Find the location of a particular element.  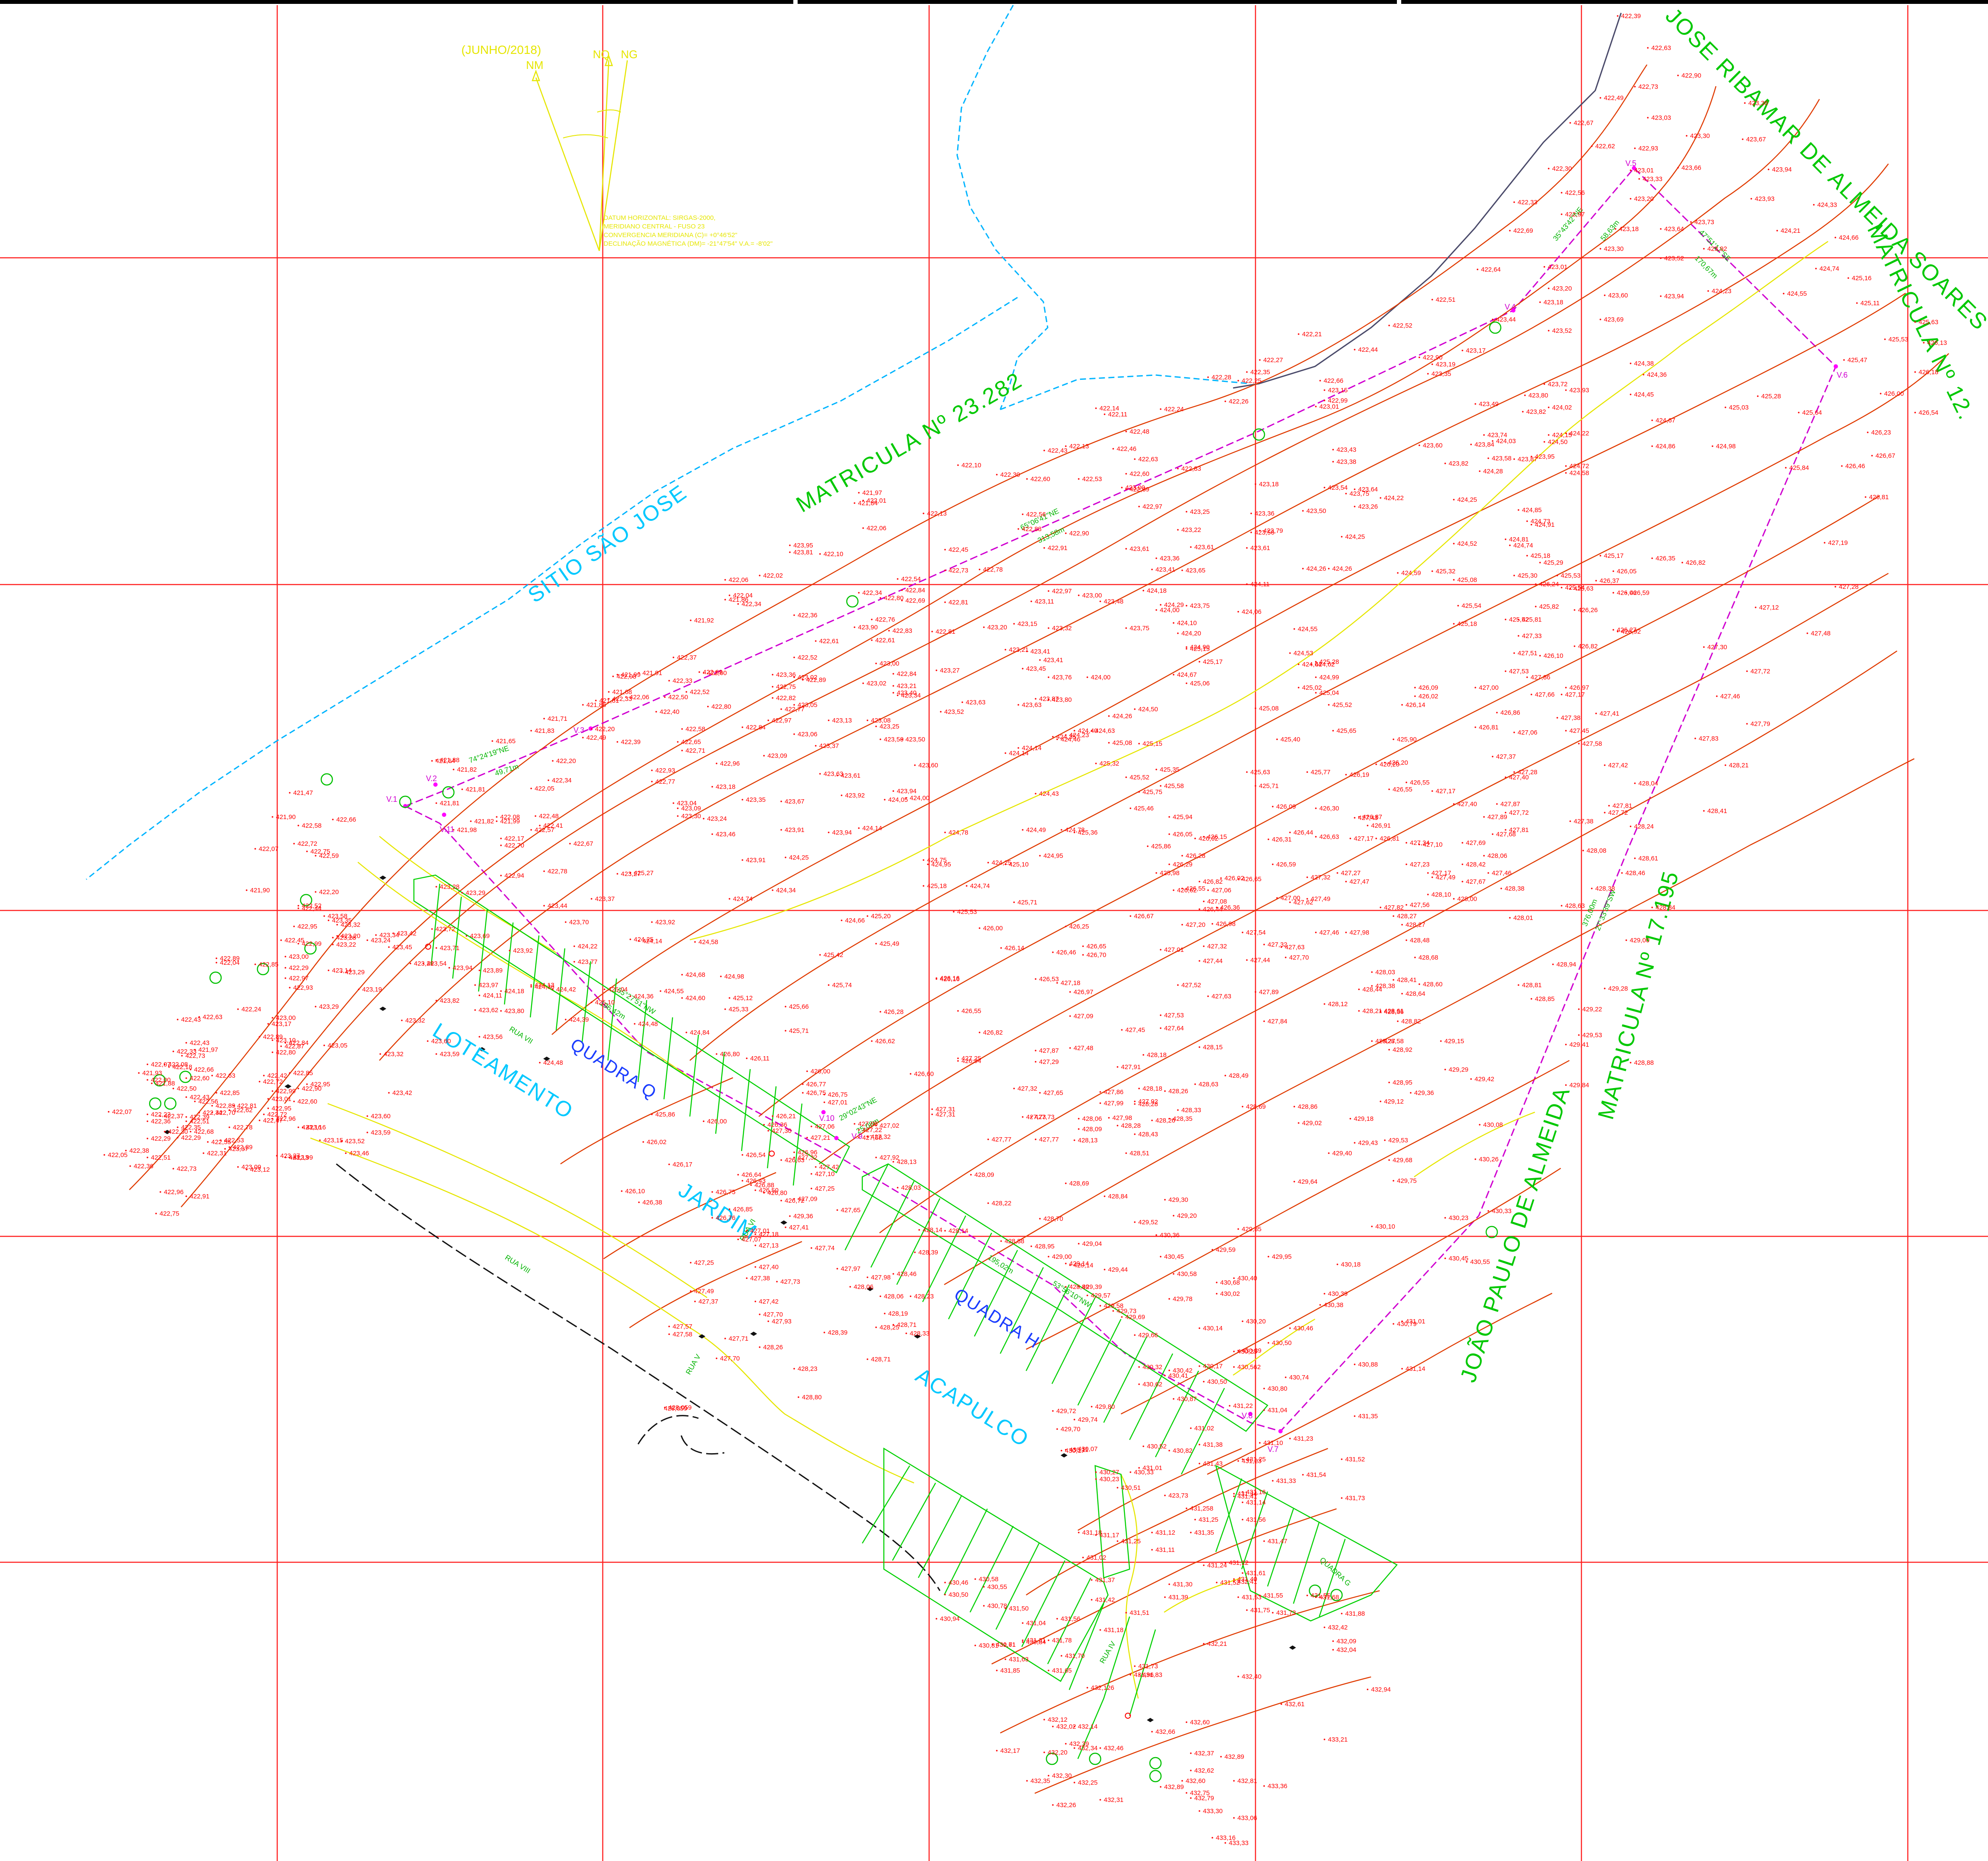

spot-elevation: 424,33 is located at coordinates (1825, 205).